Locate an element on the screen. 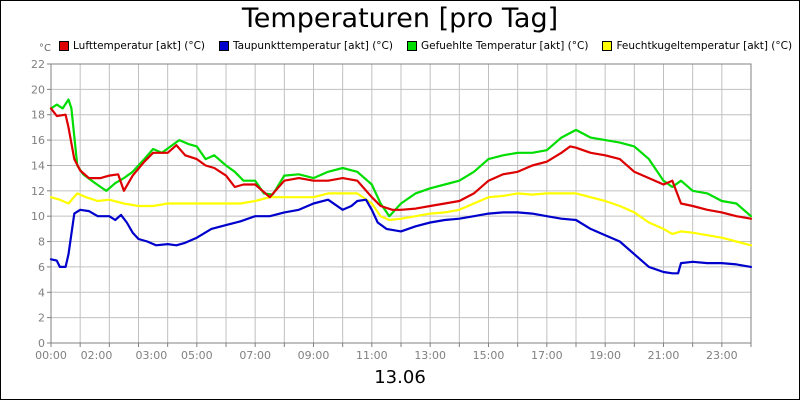 This screenshot has height=400, width=800. y-tick-label: 10 is located at coordinates (38, 216).